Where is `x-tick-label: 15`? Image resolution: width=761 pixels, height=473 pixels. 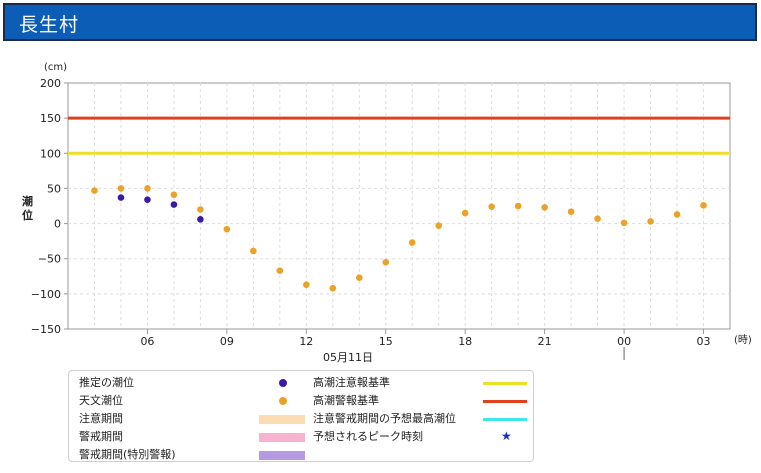
x-tick-label: 15 is located at coordinates (386, 341).